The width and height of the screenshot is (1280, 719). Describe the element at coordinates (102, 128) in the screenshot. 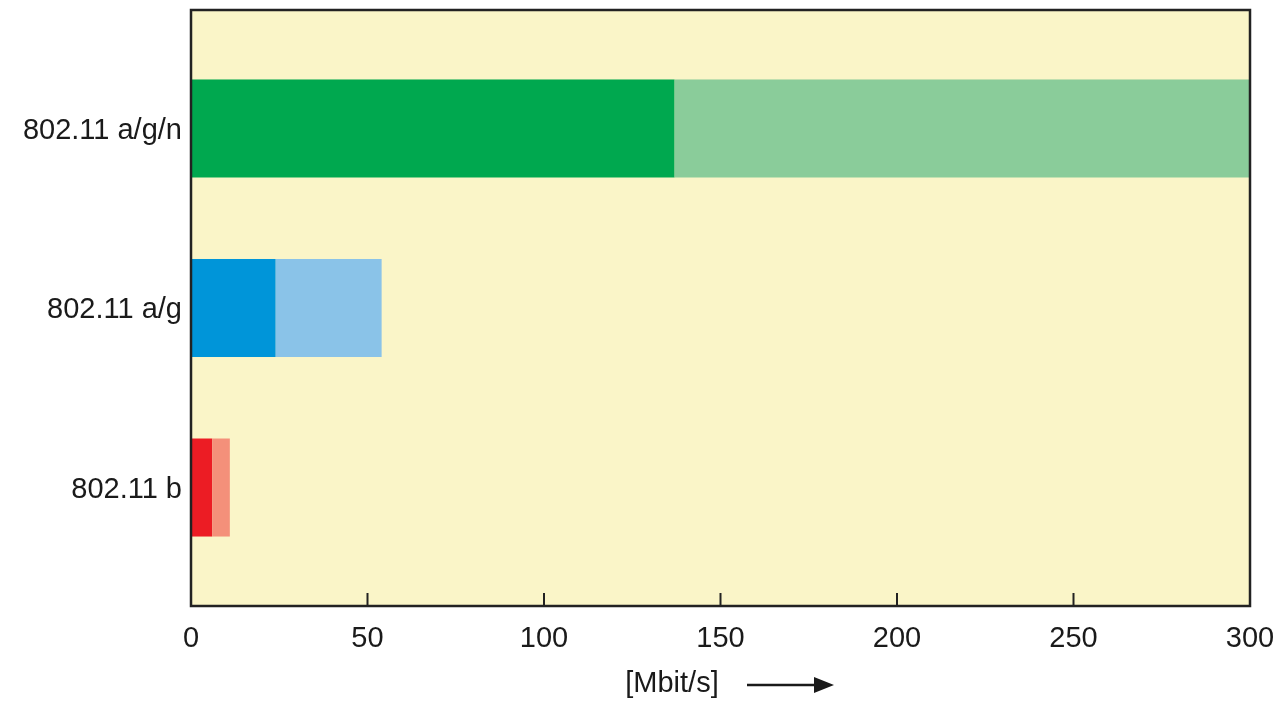

I see `y-tick-label: 802.11 a/g/n` at that location.